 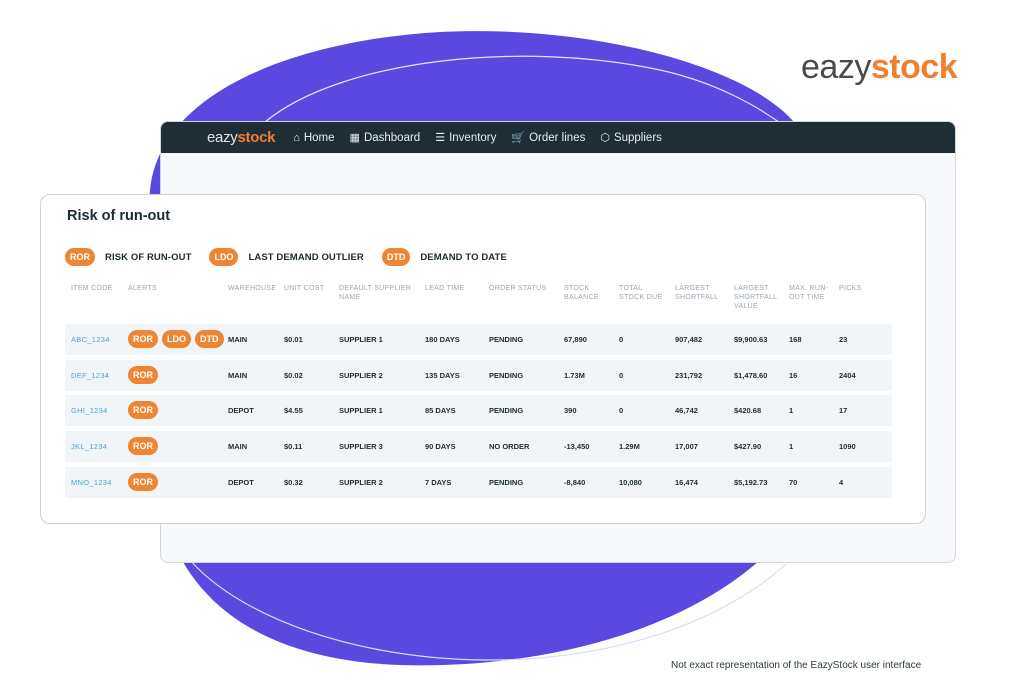 What do you see at coordinates (252, 288) in the screenshot?
I see `column-header-warehouse: WAREHOUSE` at bounding box center [252, 288].